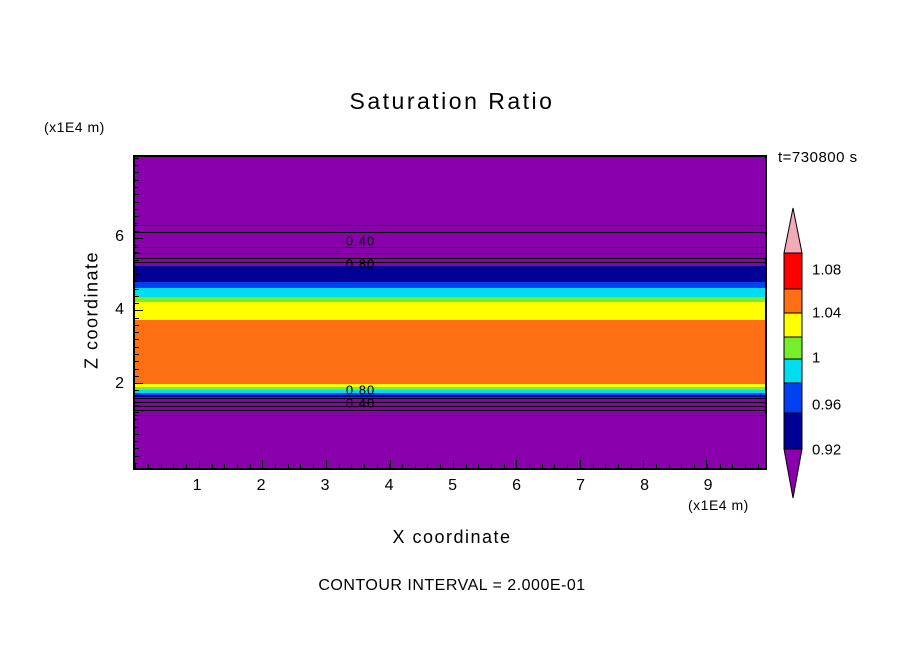 The image size is (904, 654). I want to click on x-tick-label: 5, so click(452, 485).